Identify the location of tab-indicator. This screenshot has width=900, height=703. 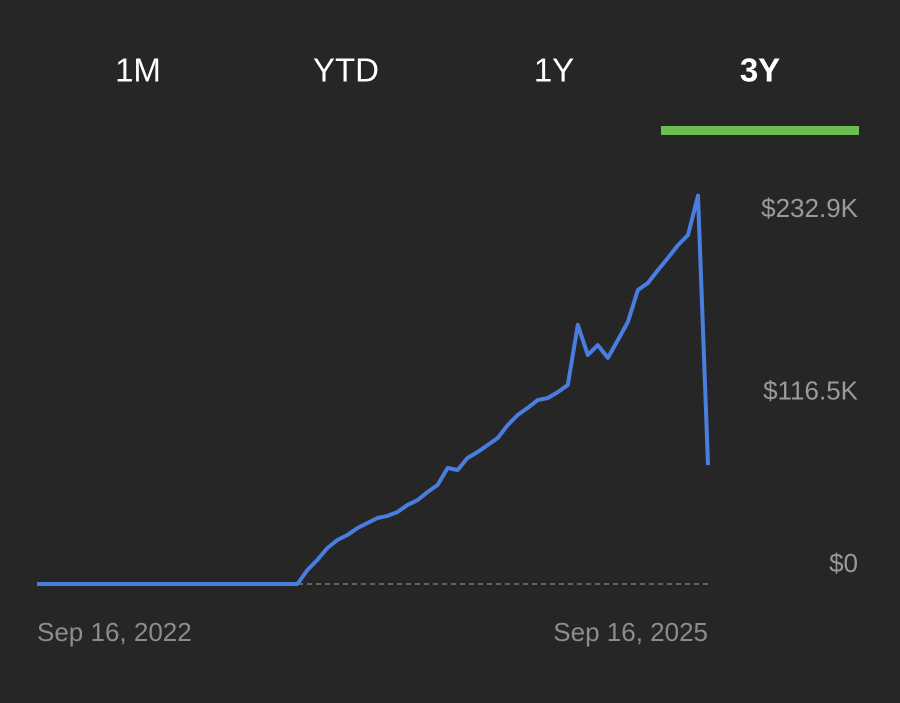
(760, 130).